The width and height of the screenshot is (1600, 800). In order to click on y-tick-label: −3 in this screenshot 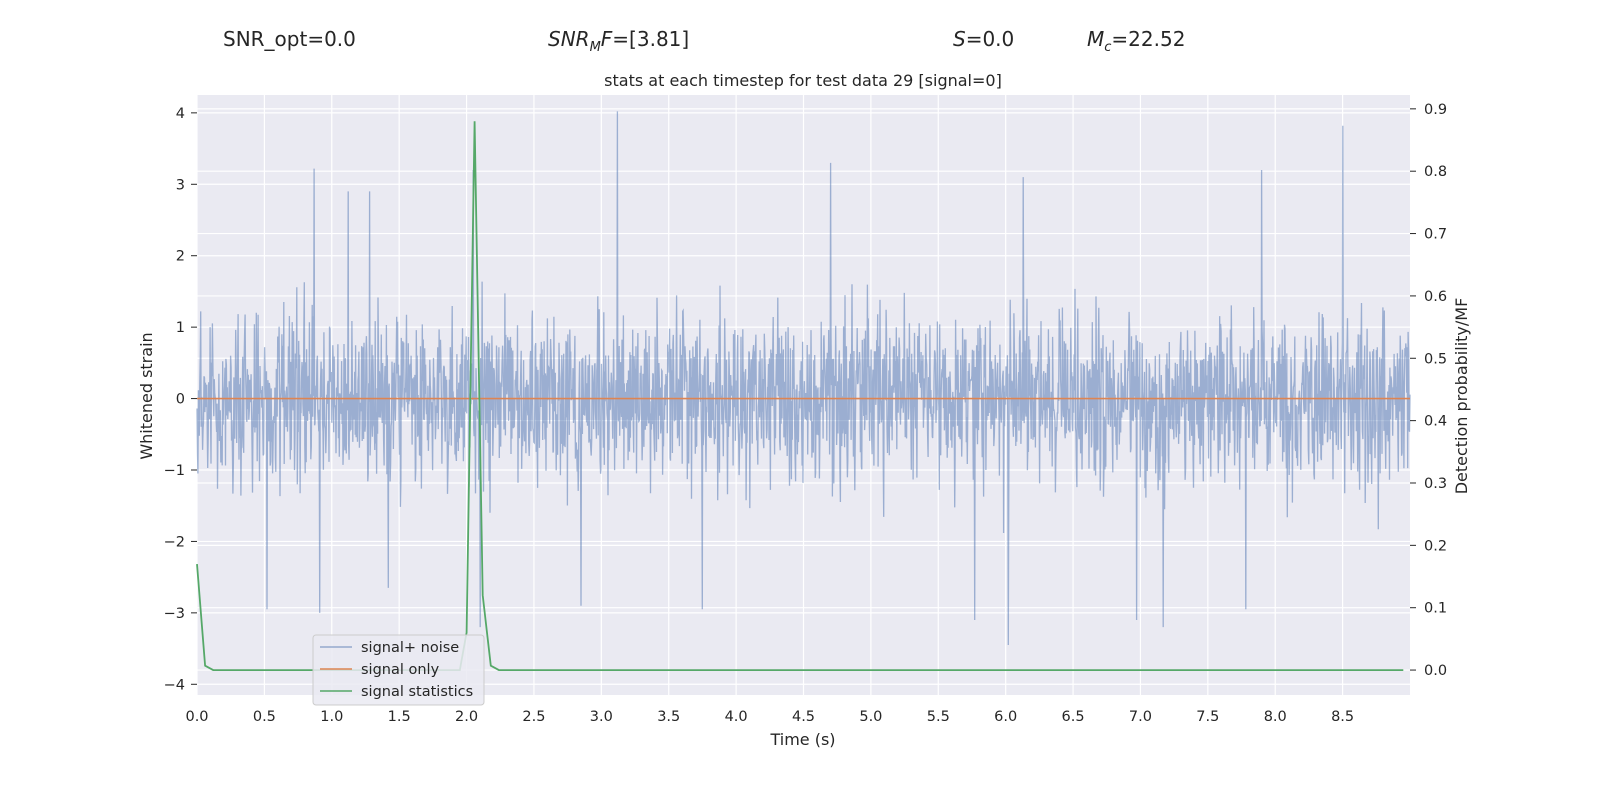, I will do `click(174, 614)`.